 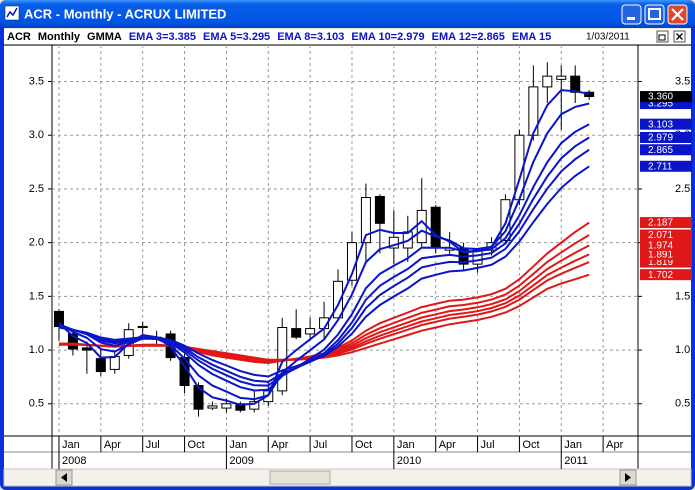 What do you see at coordinates (660, 254) in the screenshot?
I see `end-value-label: 1.891` at bounding box center [660, 254].